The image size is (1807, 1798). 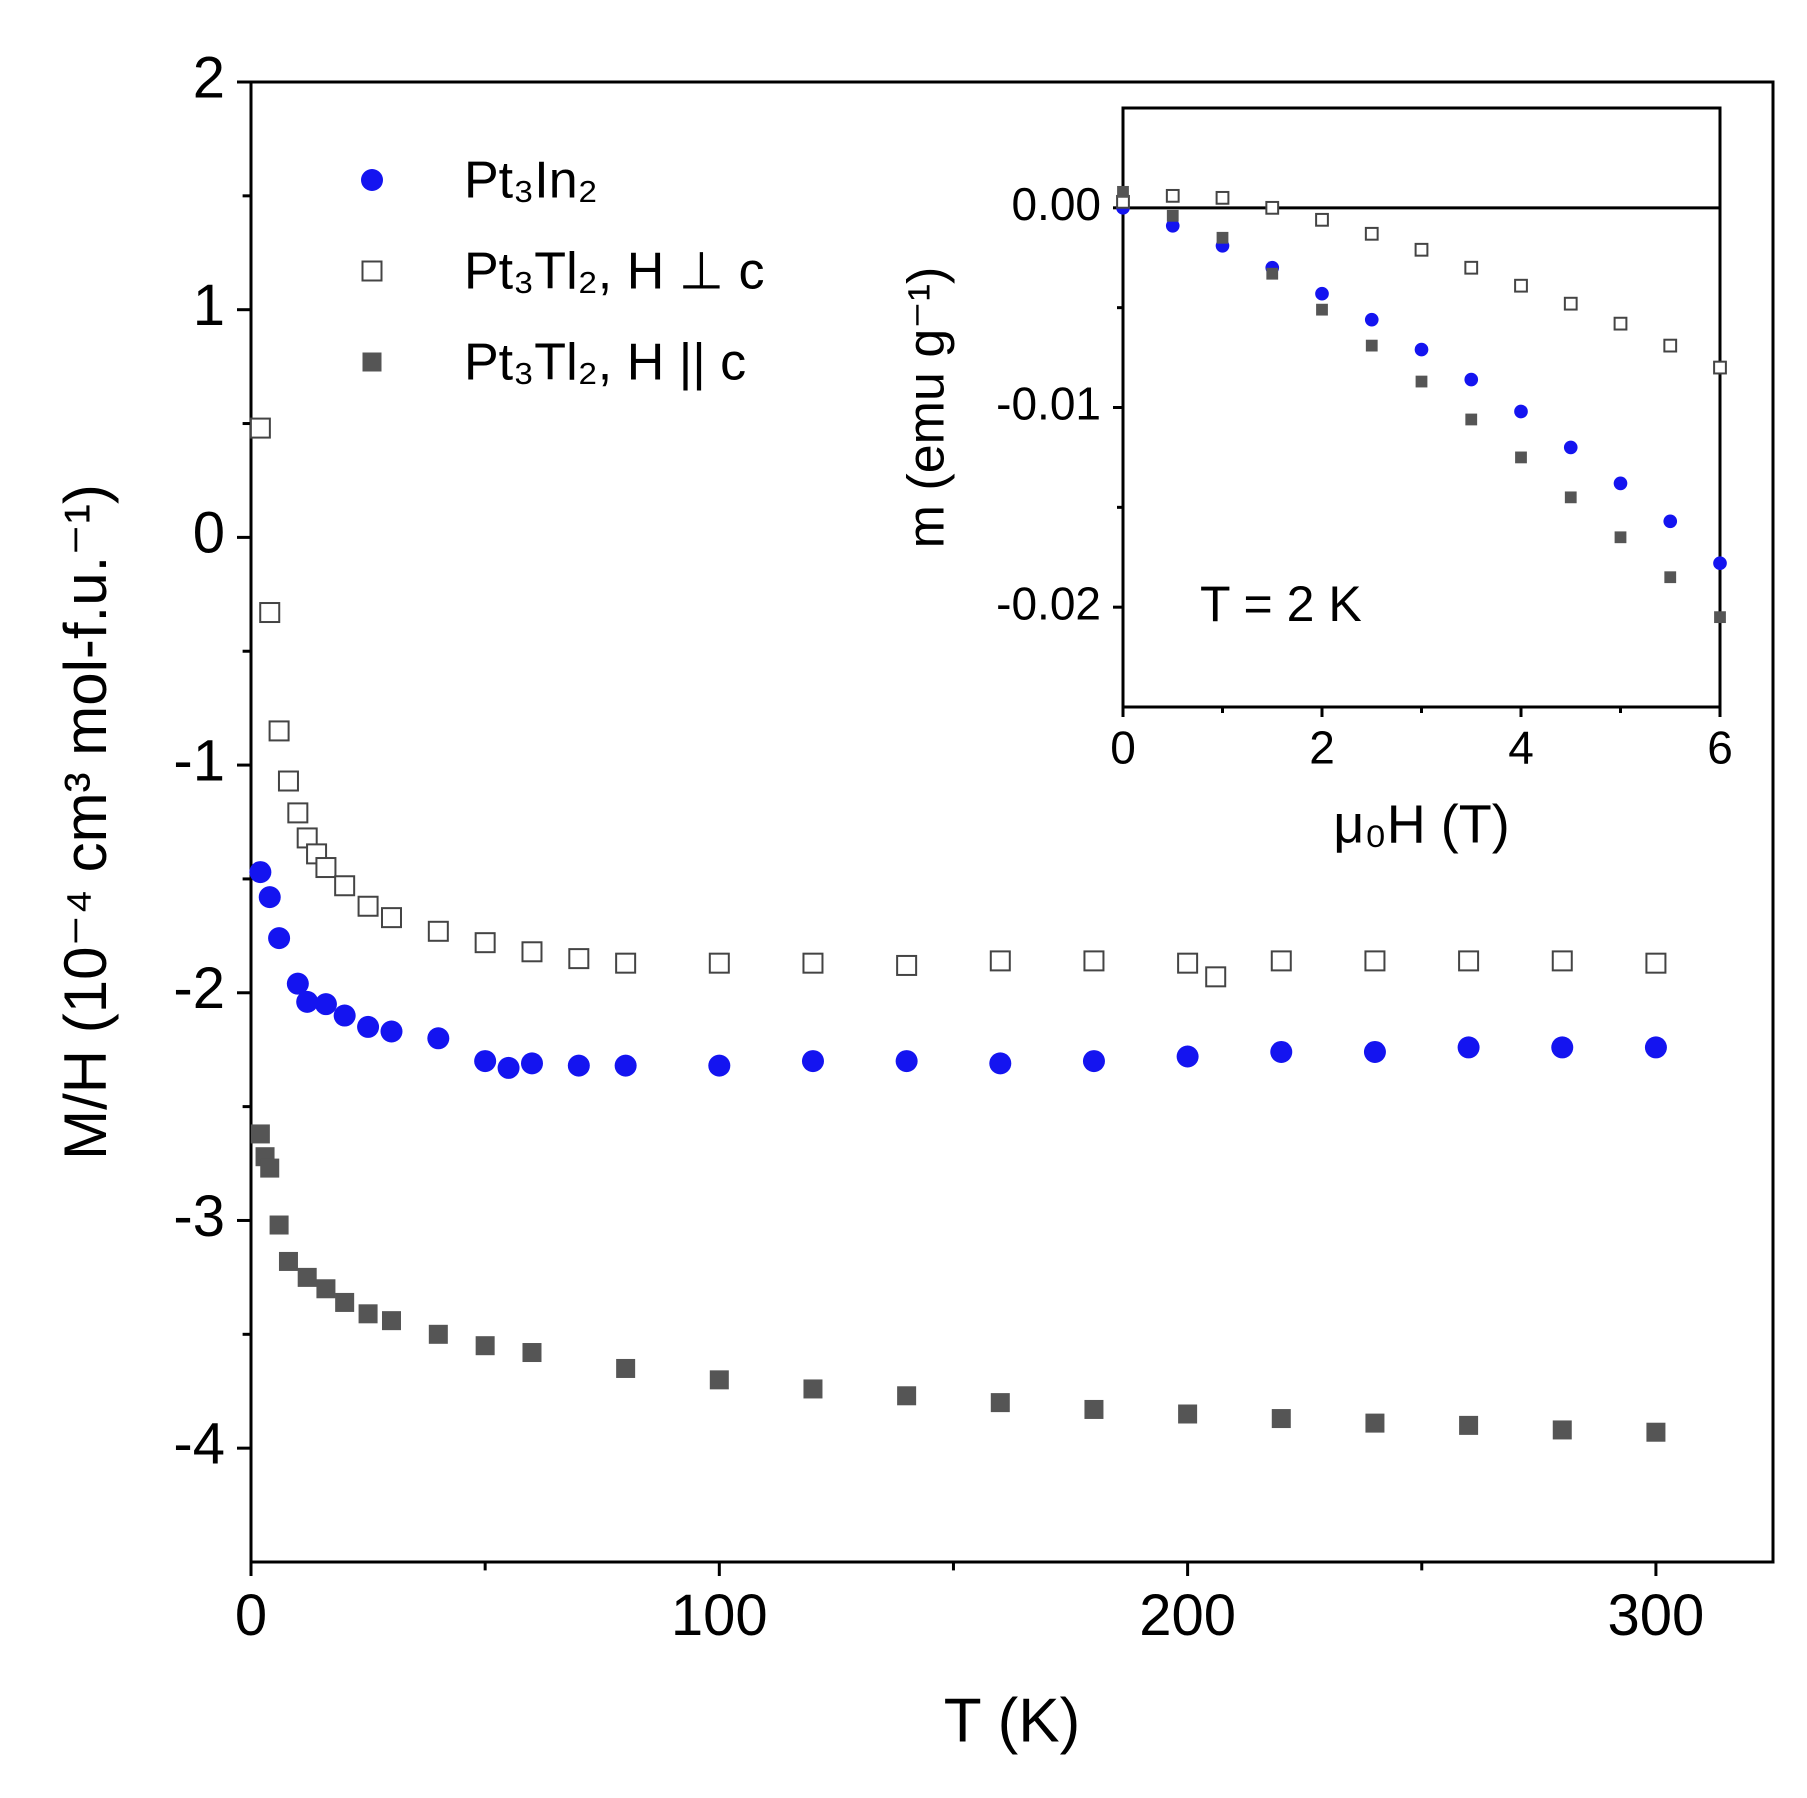 I want to click on y-tick-label: 2, so click(x=209, y=77).